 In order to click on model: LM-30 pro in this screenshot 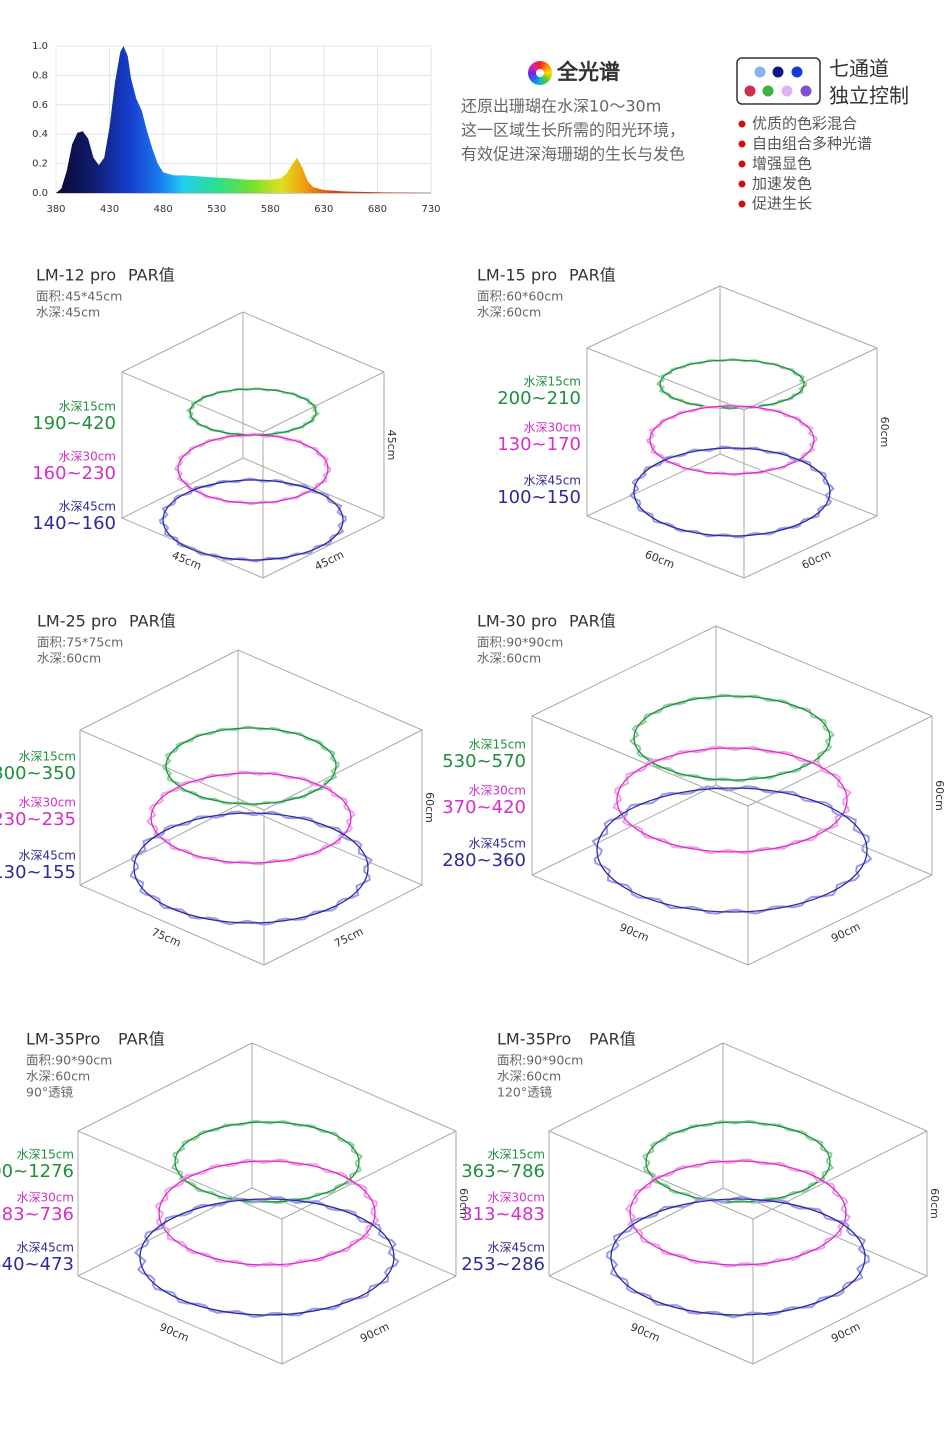, I will do `click(517, 621)`.